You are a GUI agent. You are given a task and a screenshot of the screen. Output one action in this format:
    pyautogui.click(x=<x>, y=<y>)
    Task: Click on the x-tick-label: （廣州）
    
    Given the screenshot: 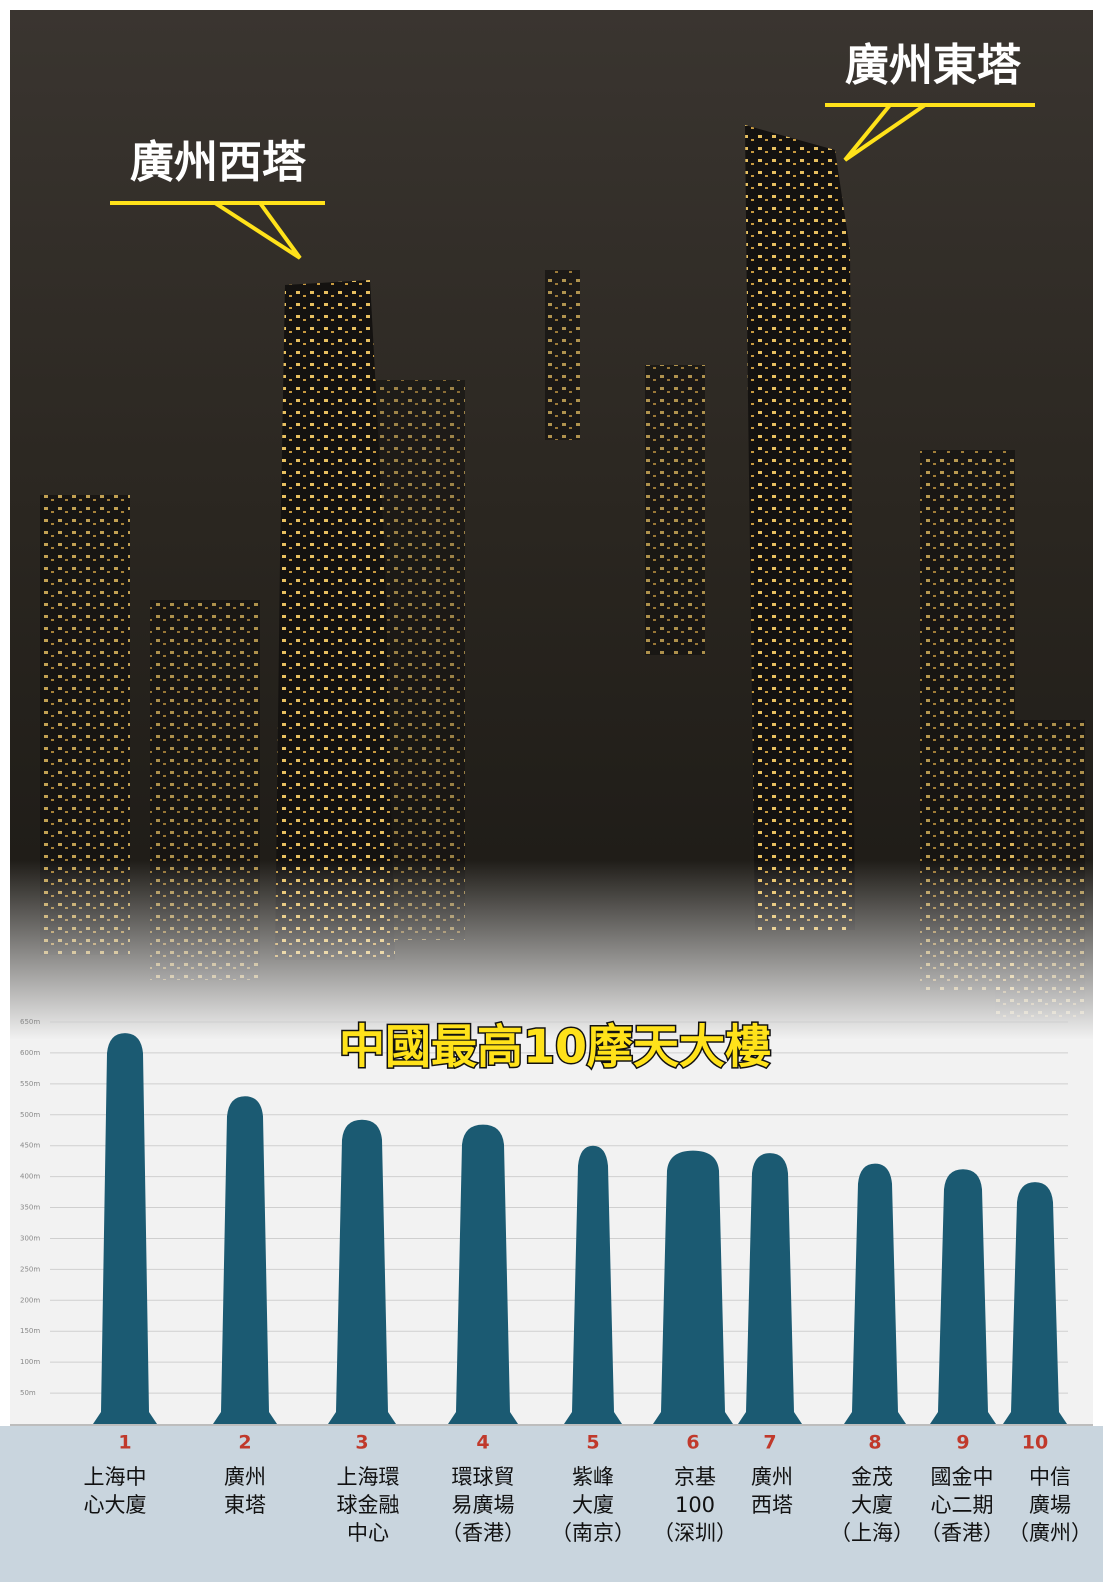 What is the action you would take?
    pyautogui.click(x=1050, y=1533)
    